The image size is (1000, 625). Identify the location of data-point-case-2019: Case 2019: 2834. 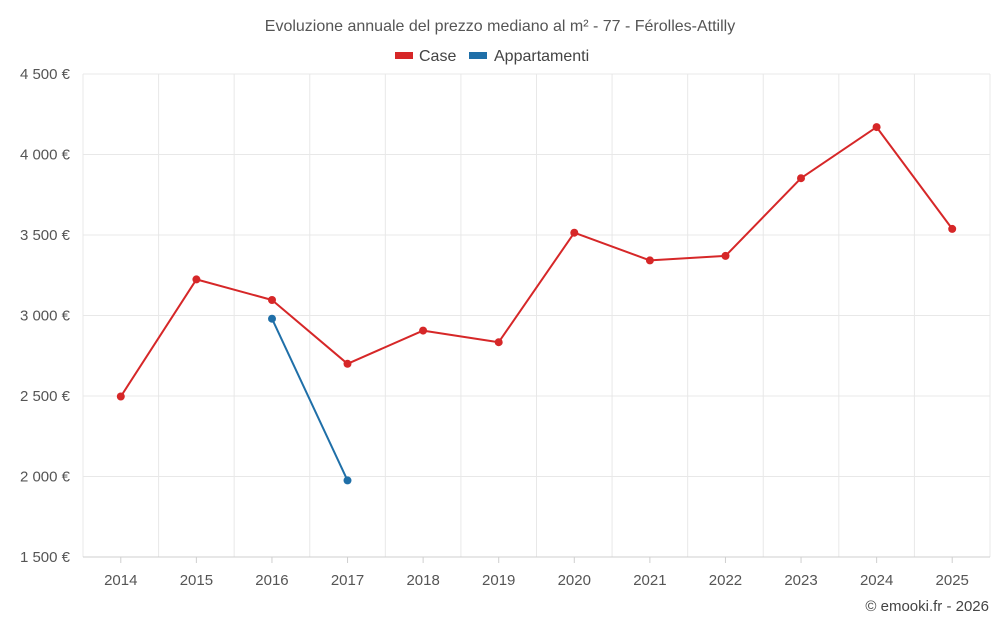
(498, 342).